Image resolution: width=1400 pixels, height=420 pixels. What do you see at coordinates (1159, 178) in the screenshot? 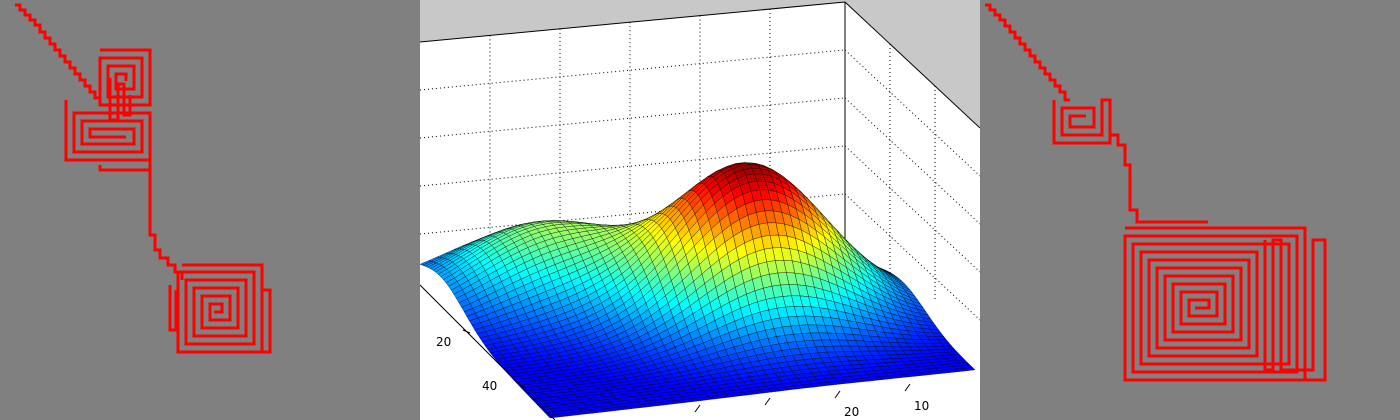
I see `right-connector` at bounding box center [1159, 178].